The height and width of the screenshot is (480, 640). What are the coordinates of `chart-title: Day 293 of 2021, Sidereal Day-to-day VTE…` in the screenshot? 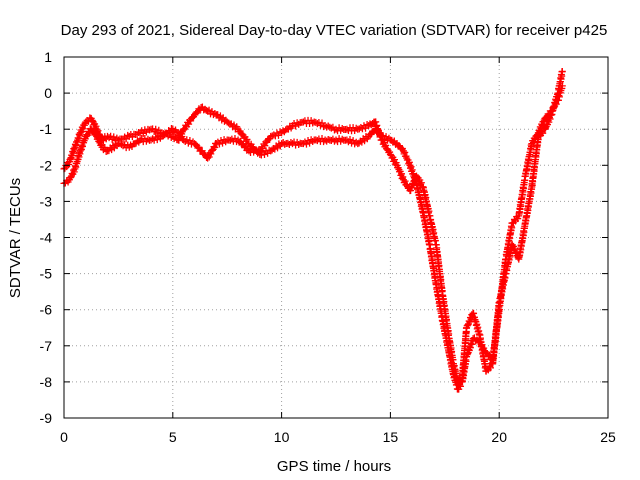 It's located at (334, 30).